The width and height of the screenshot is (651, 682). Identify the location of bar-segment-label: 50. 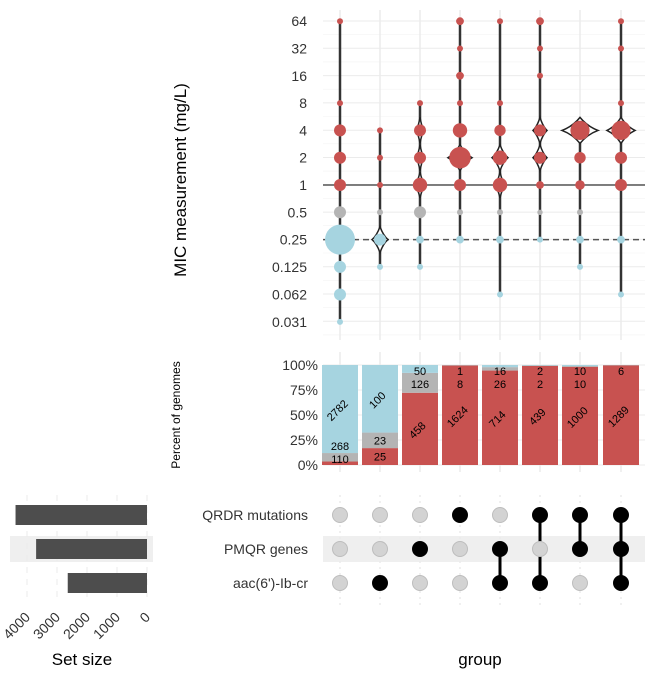
(420, 372).